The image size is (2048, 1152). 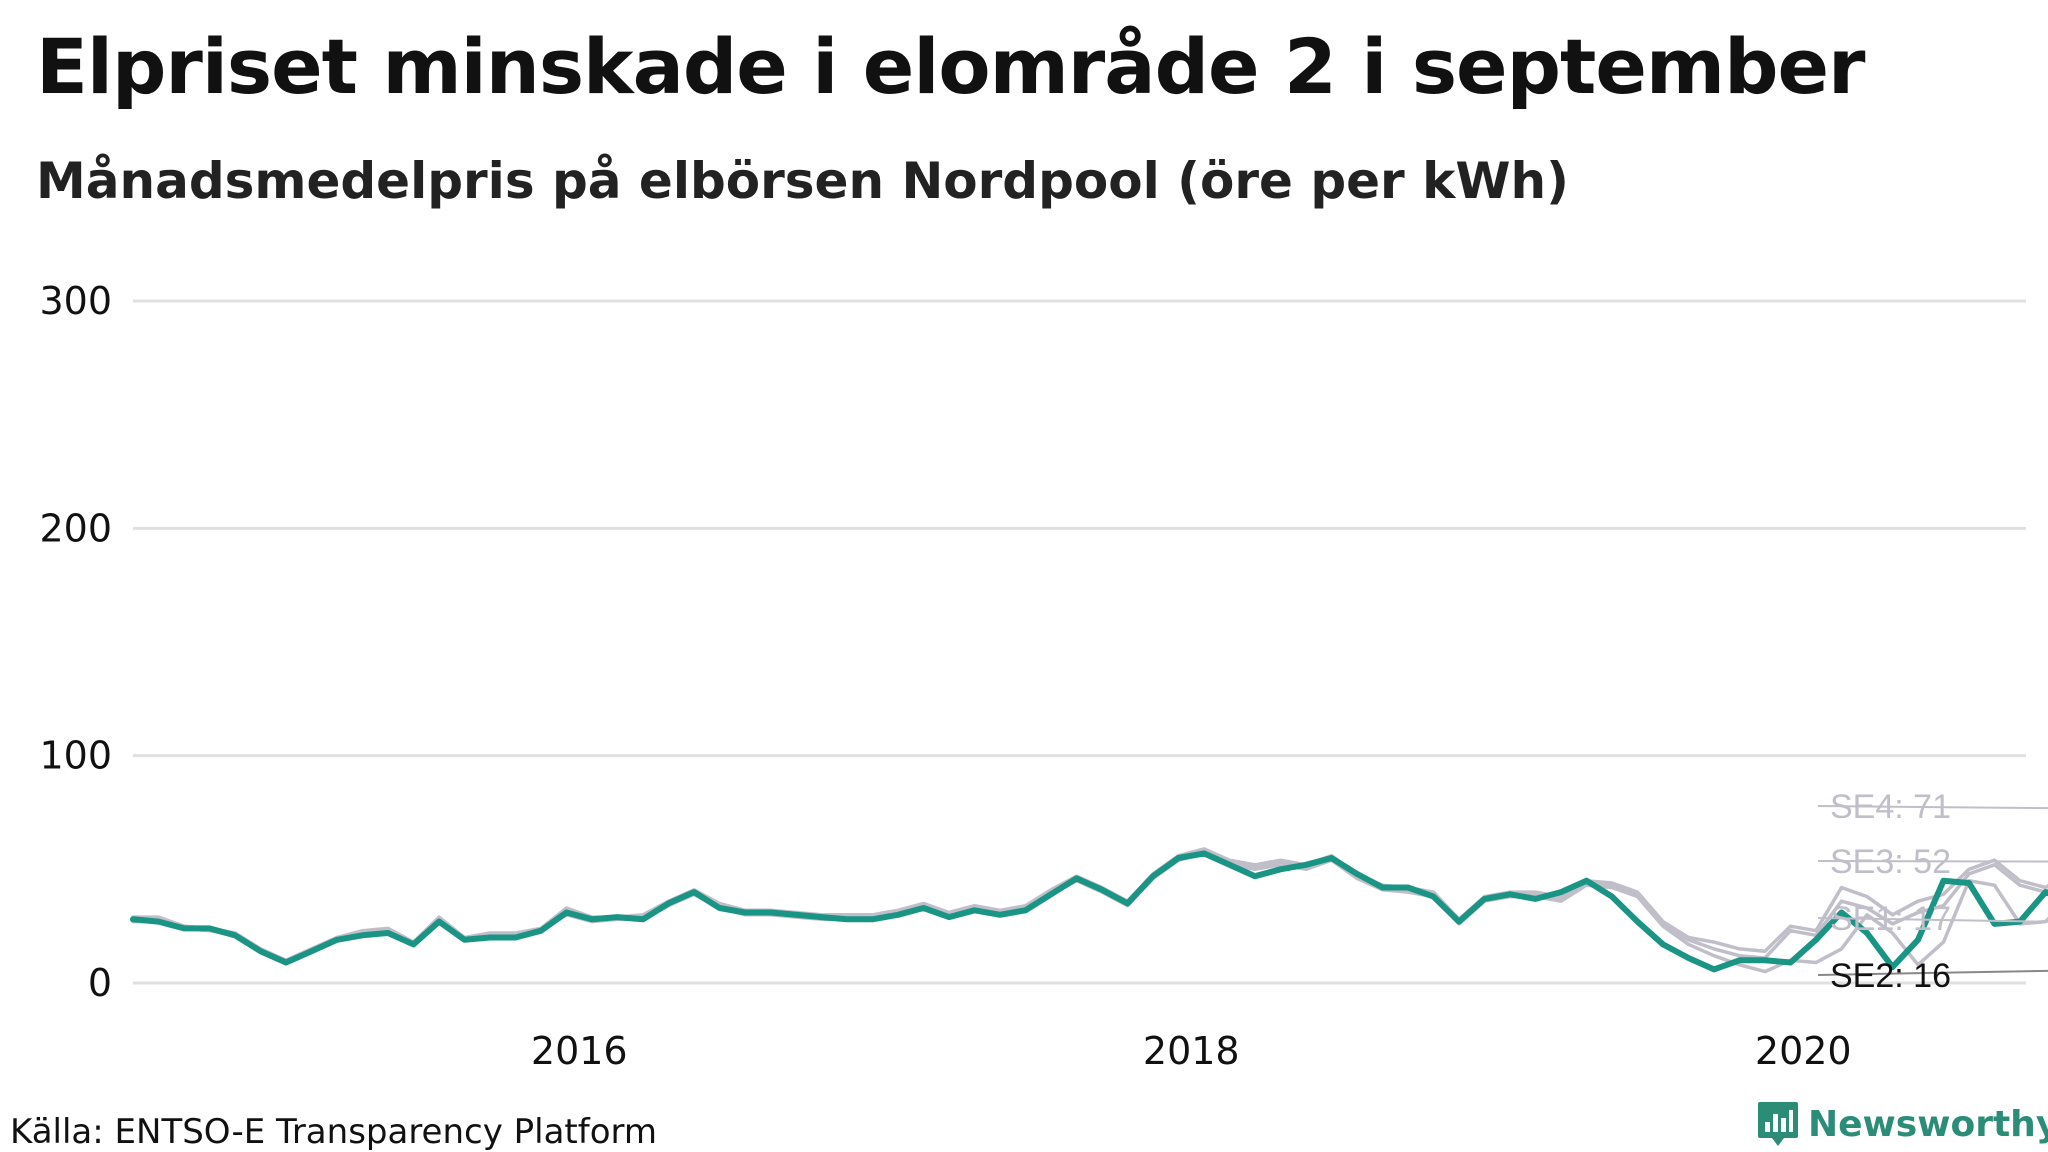 I want to click on y-tick-label: 100, so click(x=75, y=756).